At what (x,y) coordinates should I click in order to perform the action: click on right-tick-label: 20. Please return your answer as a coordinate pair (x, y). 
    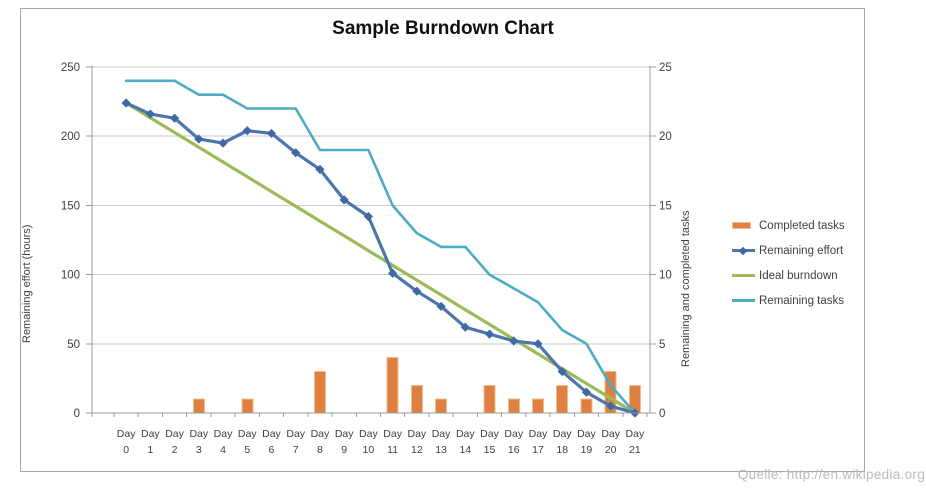
    Looking at the image, I should click on (665, 137).